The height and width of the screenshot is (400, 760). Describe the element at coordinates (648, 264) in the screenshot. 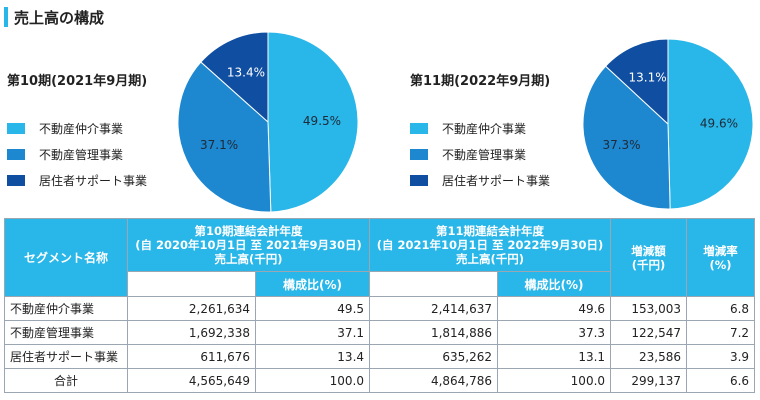

I see `header-change-unit: (千円)` at that location.